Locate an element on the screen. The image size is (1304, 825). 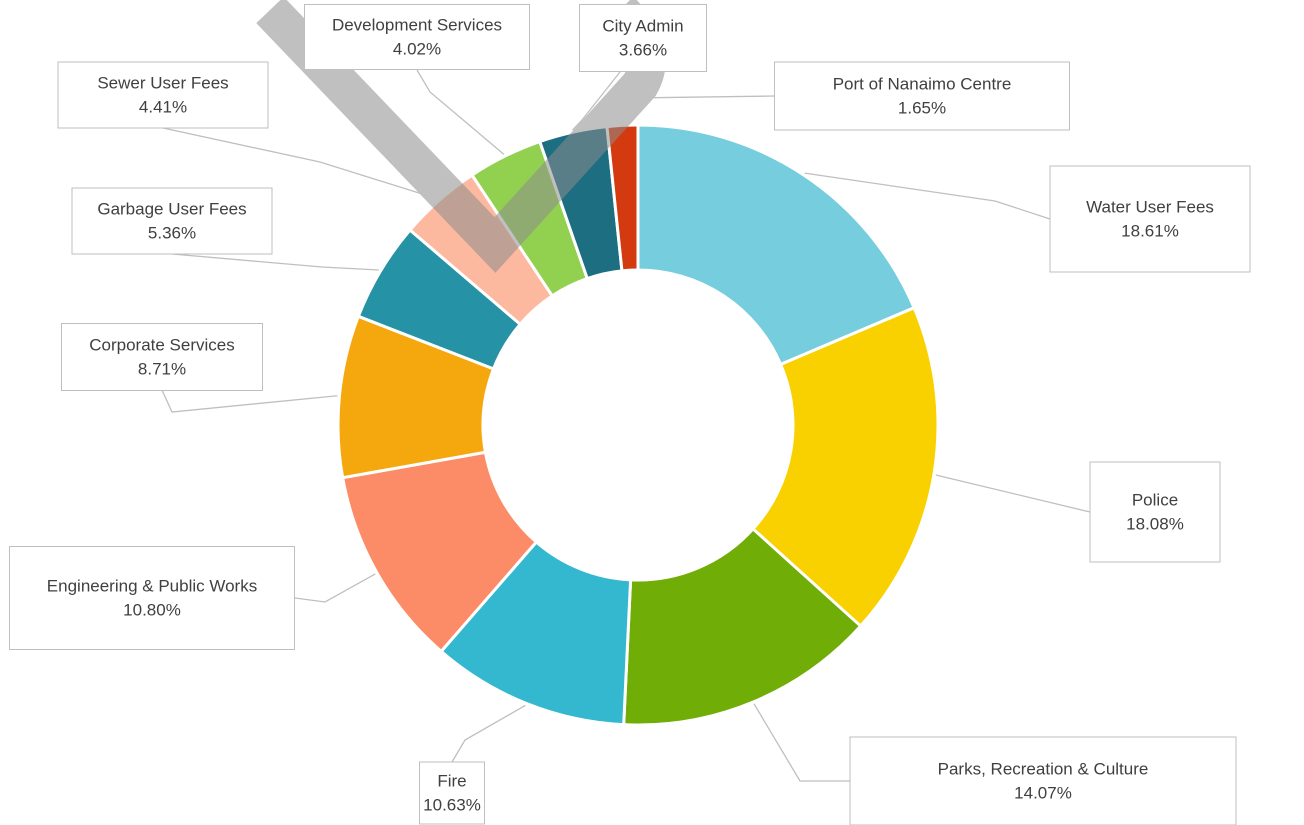
category-label: Sewer User Fees is located at coordinates (162, 82).